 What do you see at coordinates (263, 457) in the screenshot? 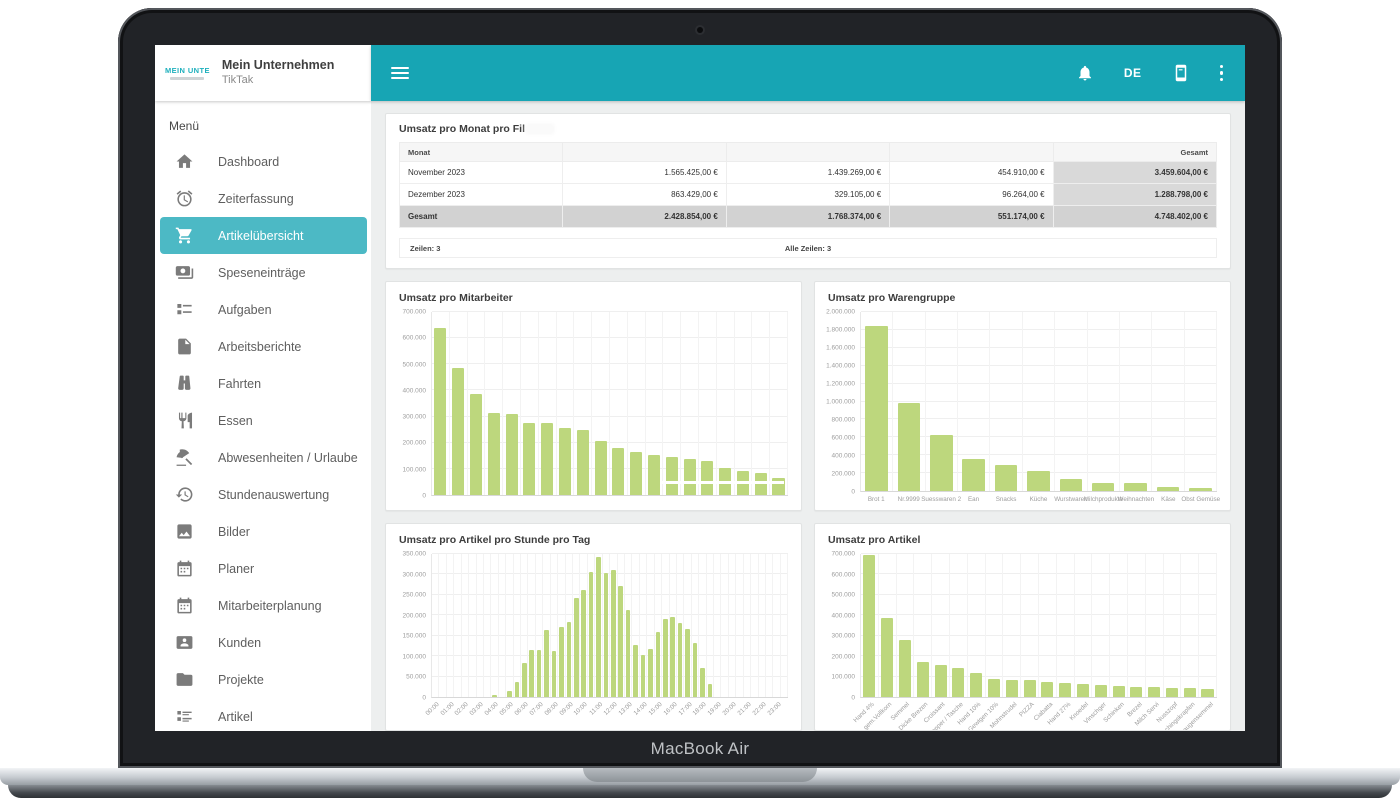
I see `sidebar-item-abwesenheiten-urlaube: Abwesenheiten / Urlaube` at bounding box center [263, 457].